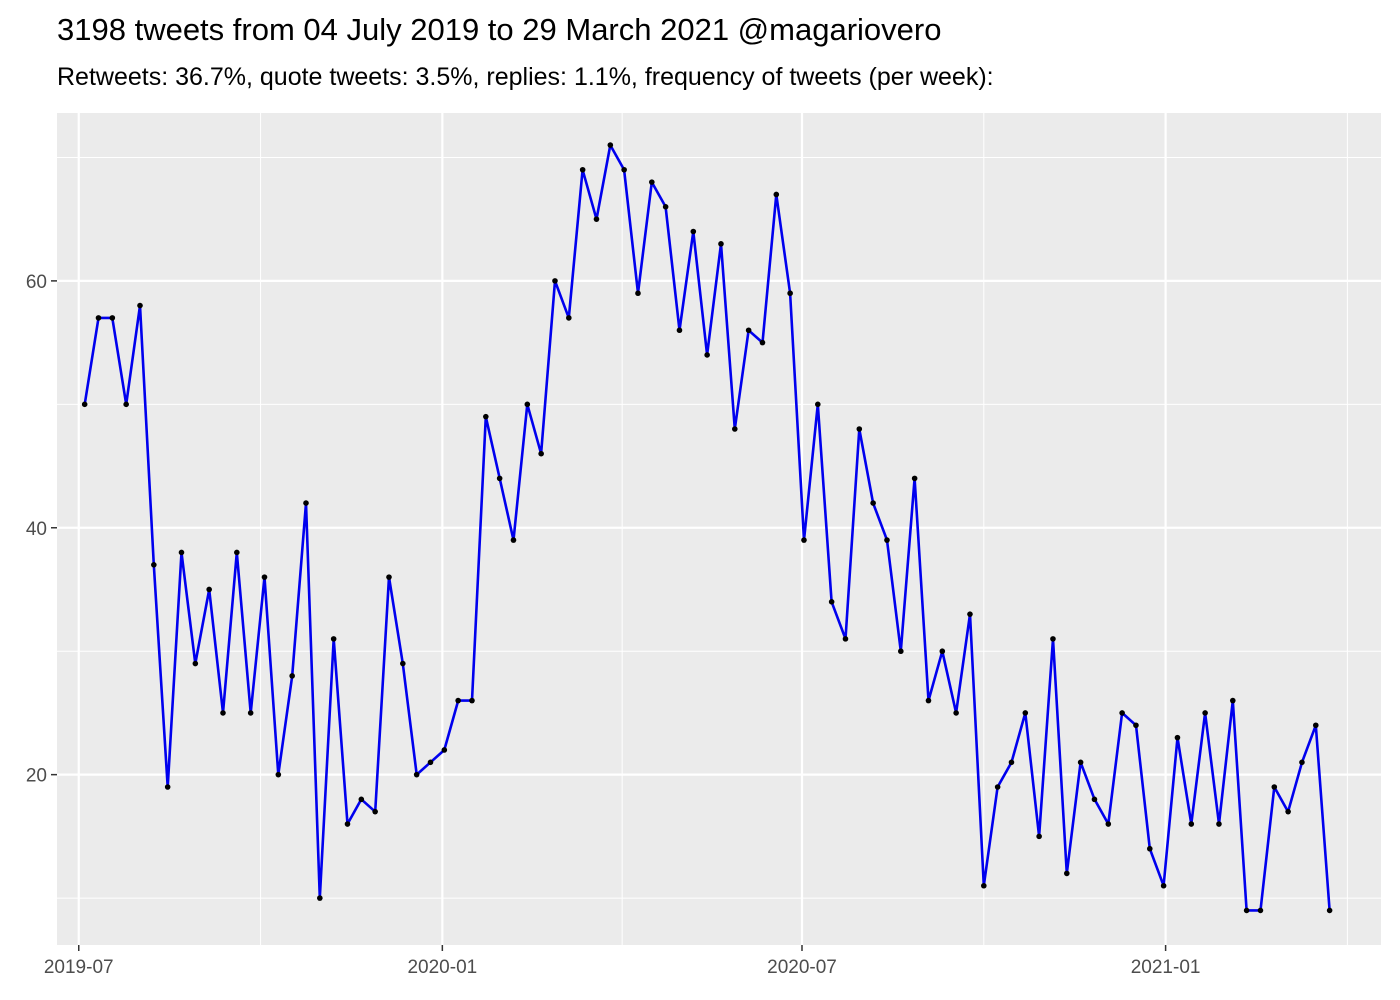 The height and width of the screenshot is (1000, 1400). What do you see at coordinates (1166, 967) in the screenshot?
I see `x-tick-label: 2021-01` at bounding box center [1166, 967].